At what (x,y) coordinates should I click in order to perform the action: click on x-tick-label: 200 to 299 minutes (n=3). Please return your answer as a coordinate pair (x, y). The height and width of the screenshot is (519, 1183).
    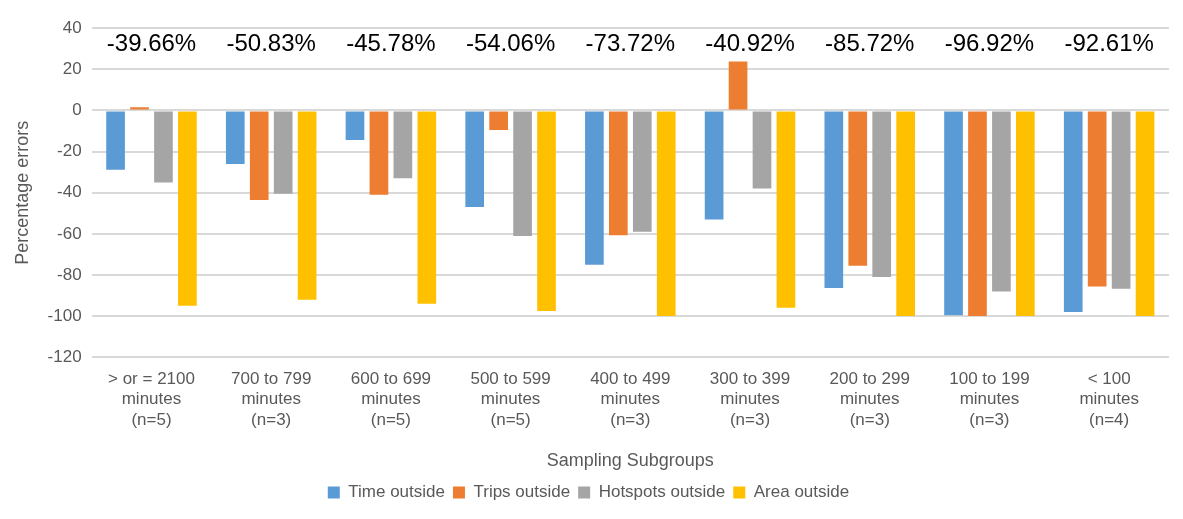
    Looking at the image, I should click on (869, 399).